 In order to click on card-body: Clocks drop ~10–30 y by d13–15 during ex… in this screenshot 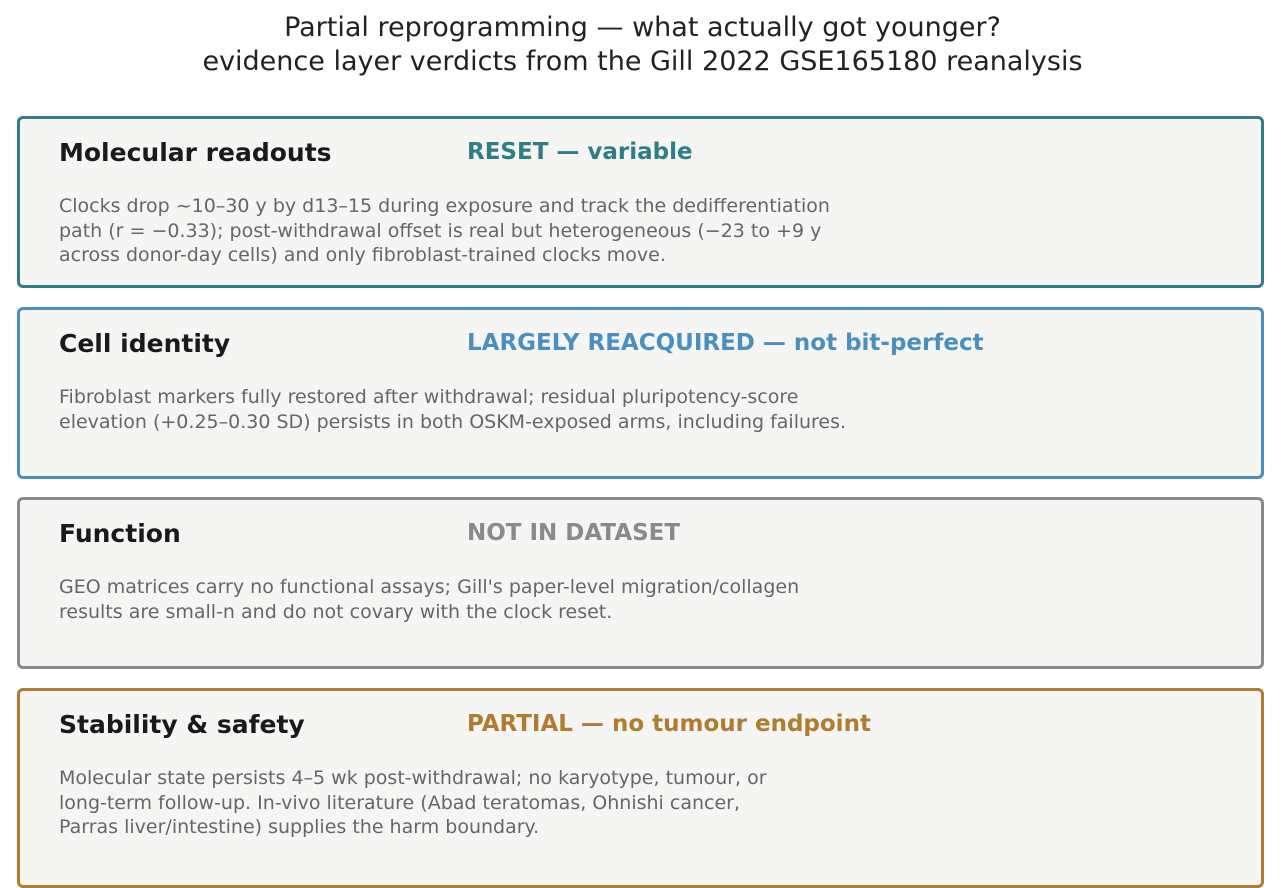, I will do `click(499, 231)`.